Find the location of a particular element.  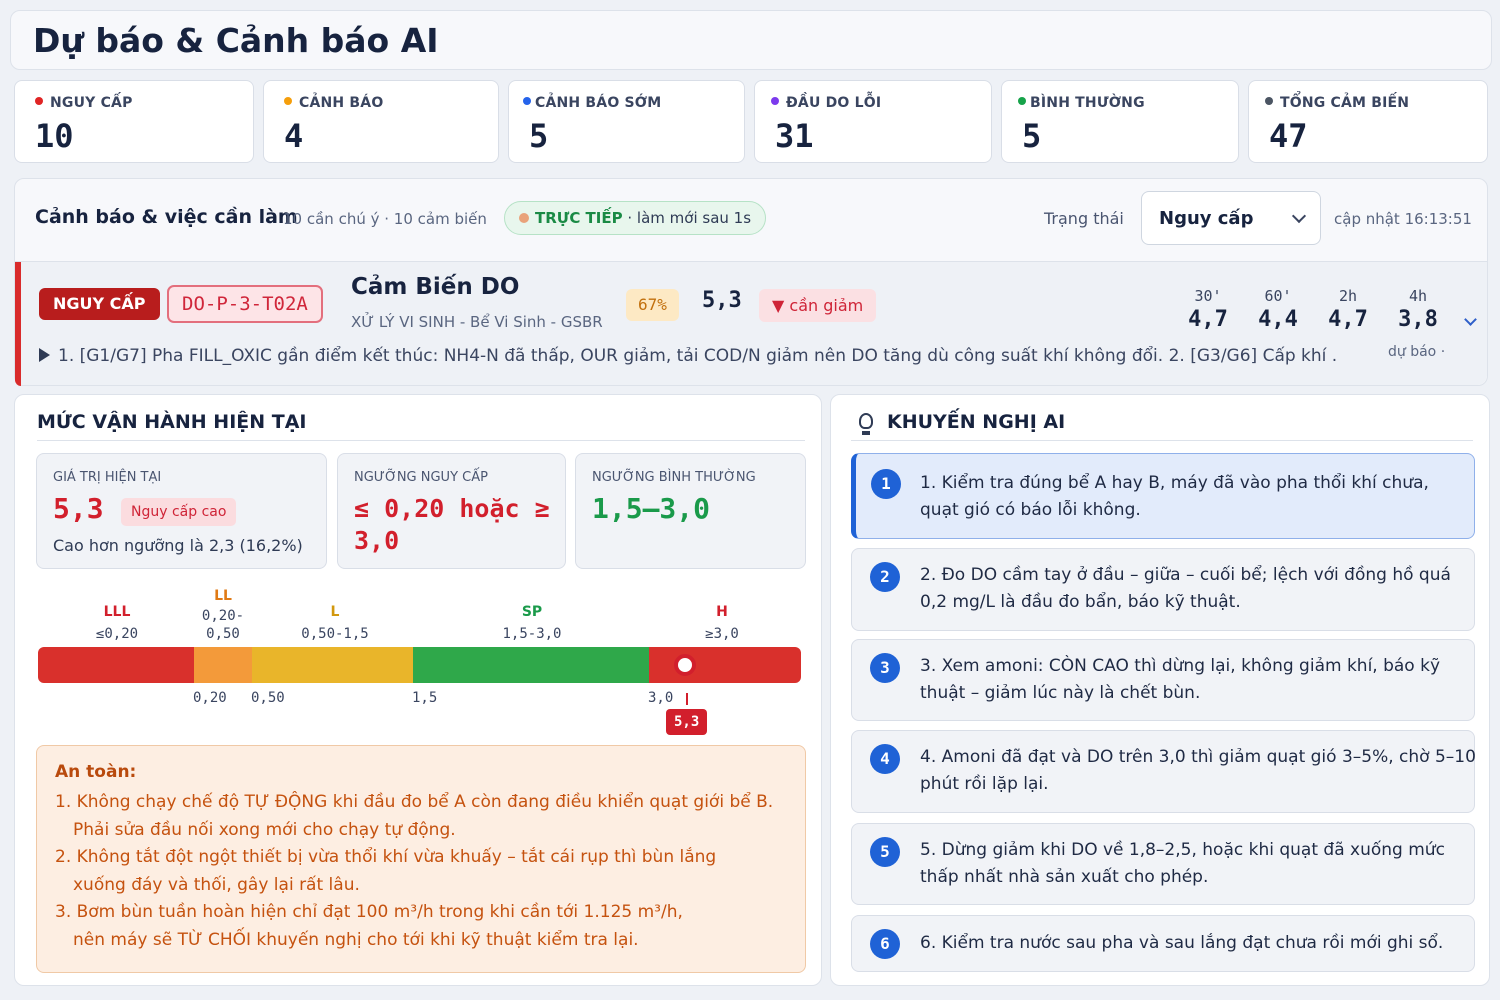

zone-label-sp: SP is located at coordinates (532, 612).